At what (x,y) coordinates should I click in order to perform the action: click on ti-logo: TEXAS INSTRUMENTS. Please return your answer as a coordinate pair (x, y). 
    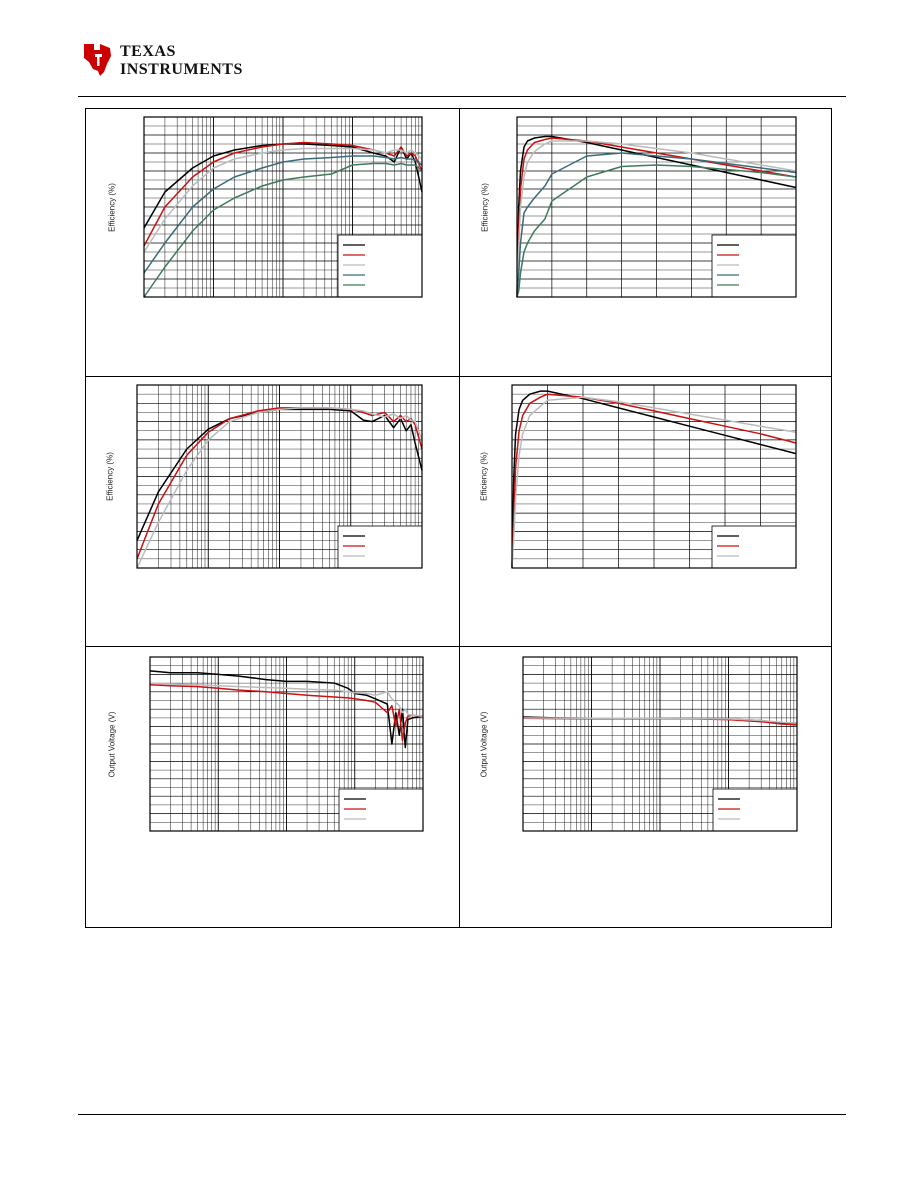
    Looking at the image, I should click on (161, 62).